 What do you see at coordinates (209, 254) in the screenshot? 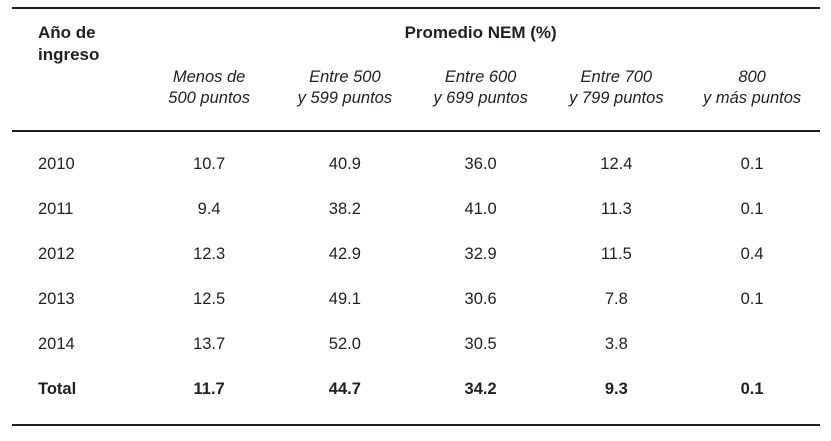
I see `value-cell: 12.3` at bounding box center [209, 254].